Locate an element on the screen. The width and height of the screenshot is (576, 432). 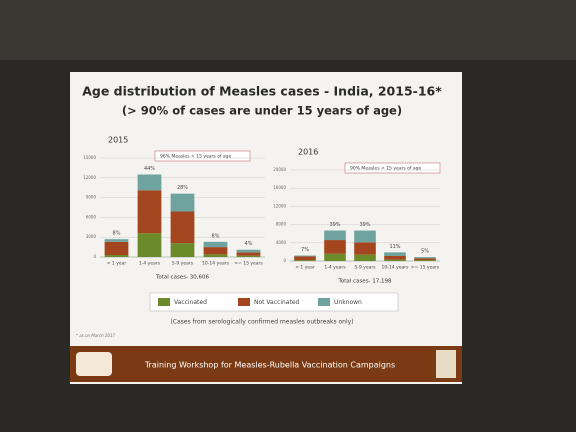
legend-box is located at coordinates (274, 302).